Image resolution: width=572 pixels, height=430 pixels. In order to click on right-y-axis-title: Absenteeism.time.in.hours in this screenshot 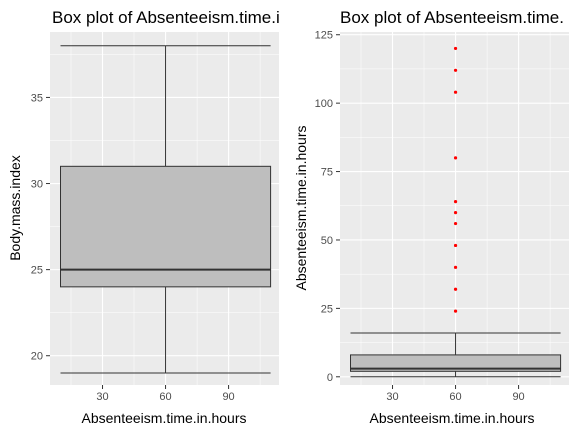, I will do `click(301, 208)`.